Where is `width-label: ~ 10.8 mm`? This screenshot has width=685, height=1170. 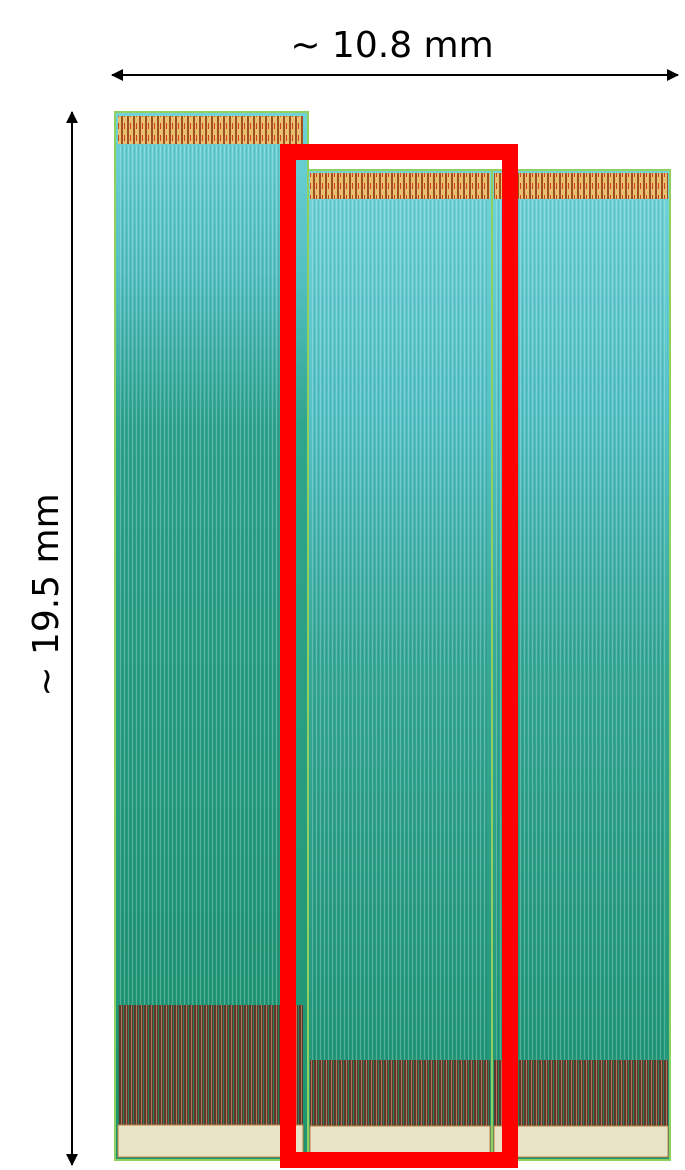
width-label: ~ 10.8 mm is located at coordinates (391, 45).